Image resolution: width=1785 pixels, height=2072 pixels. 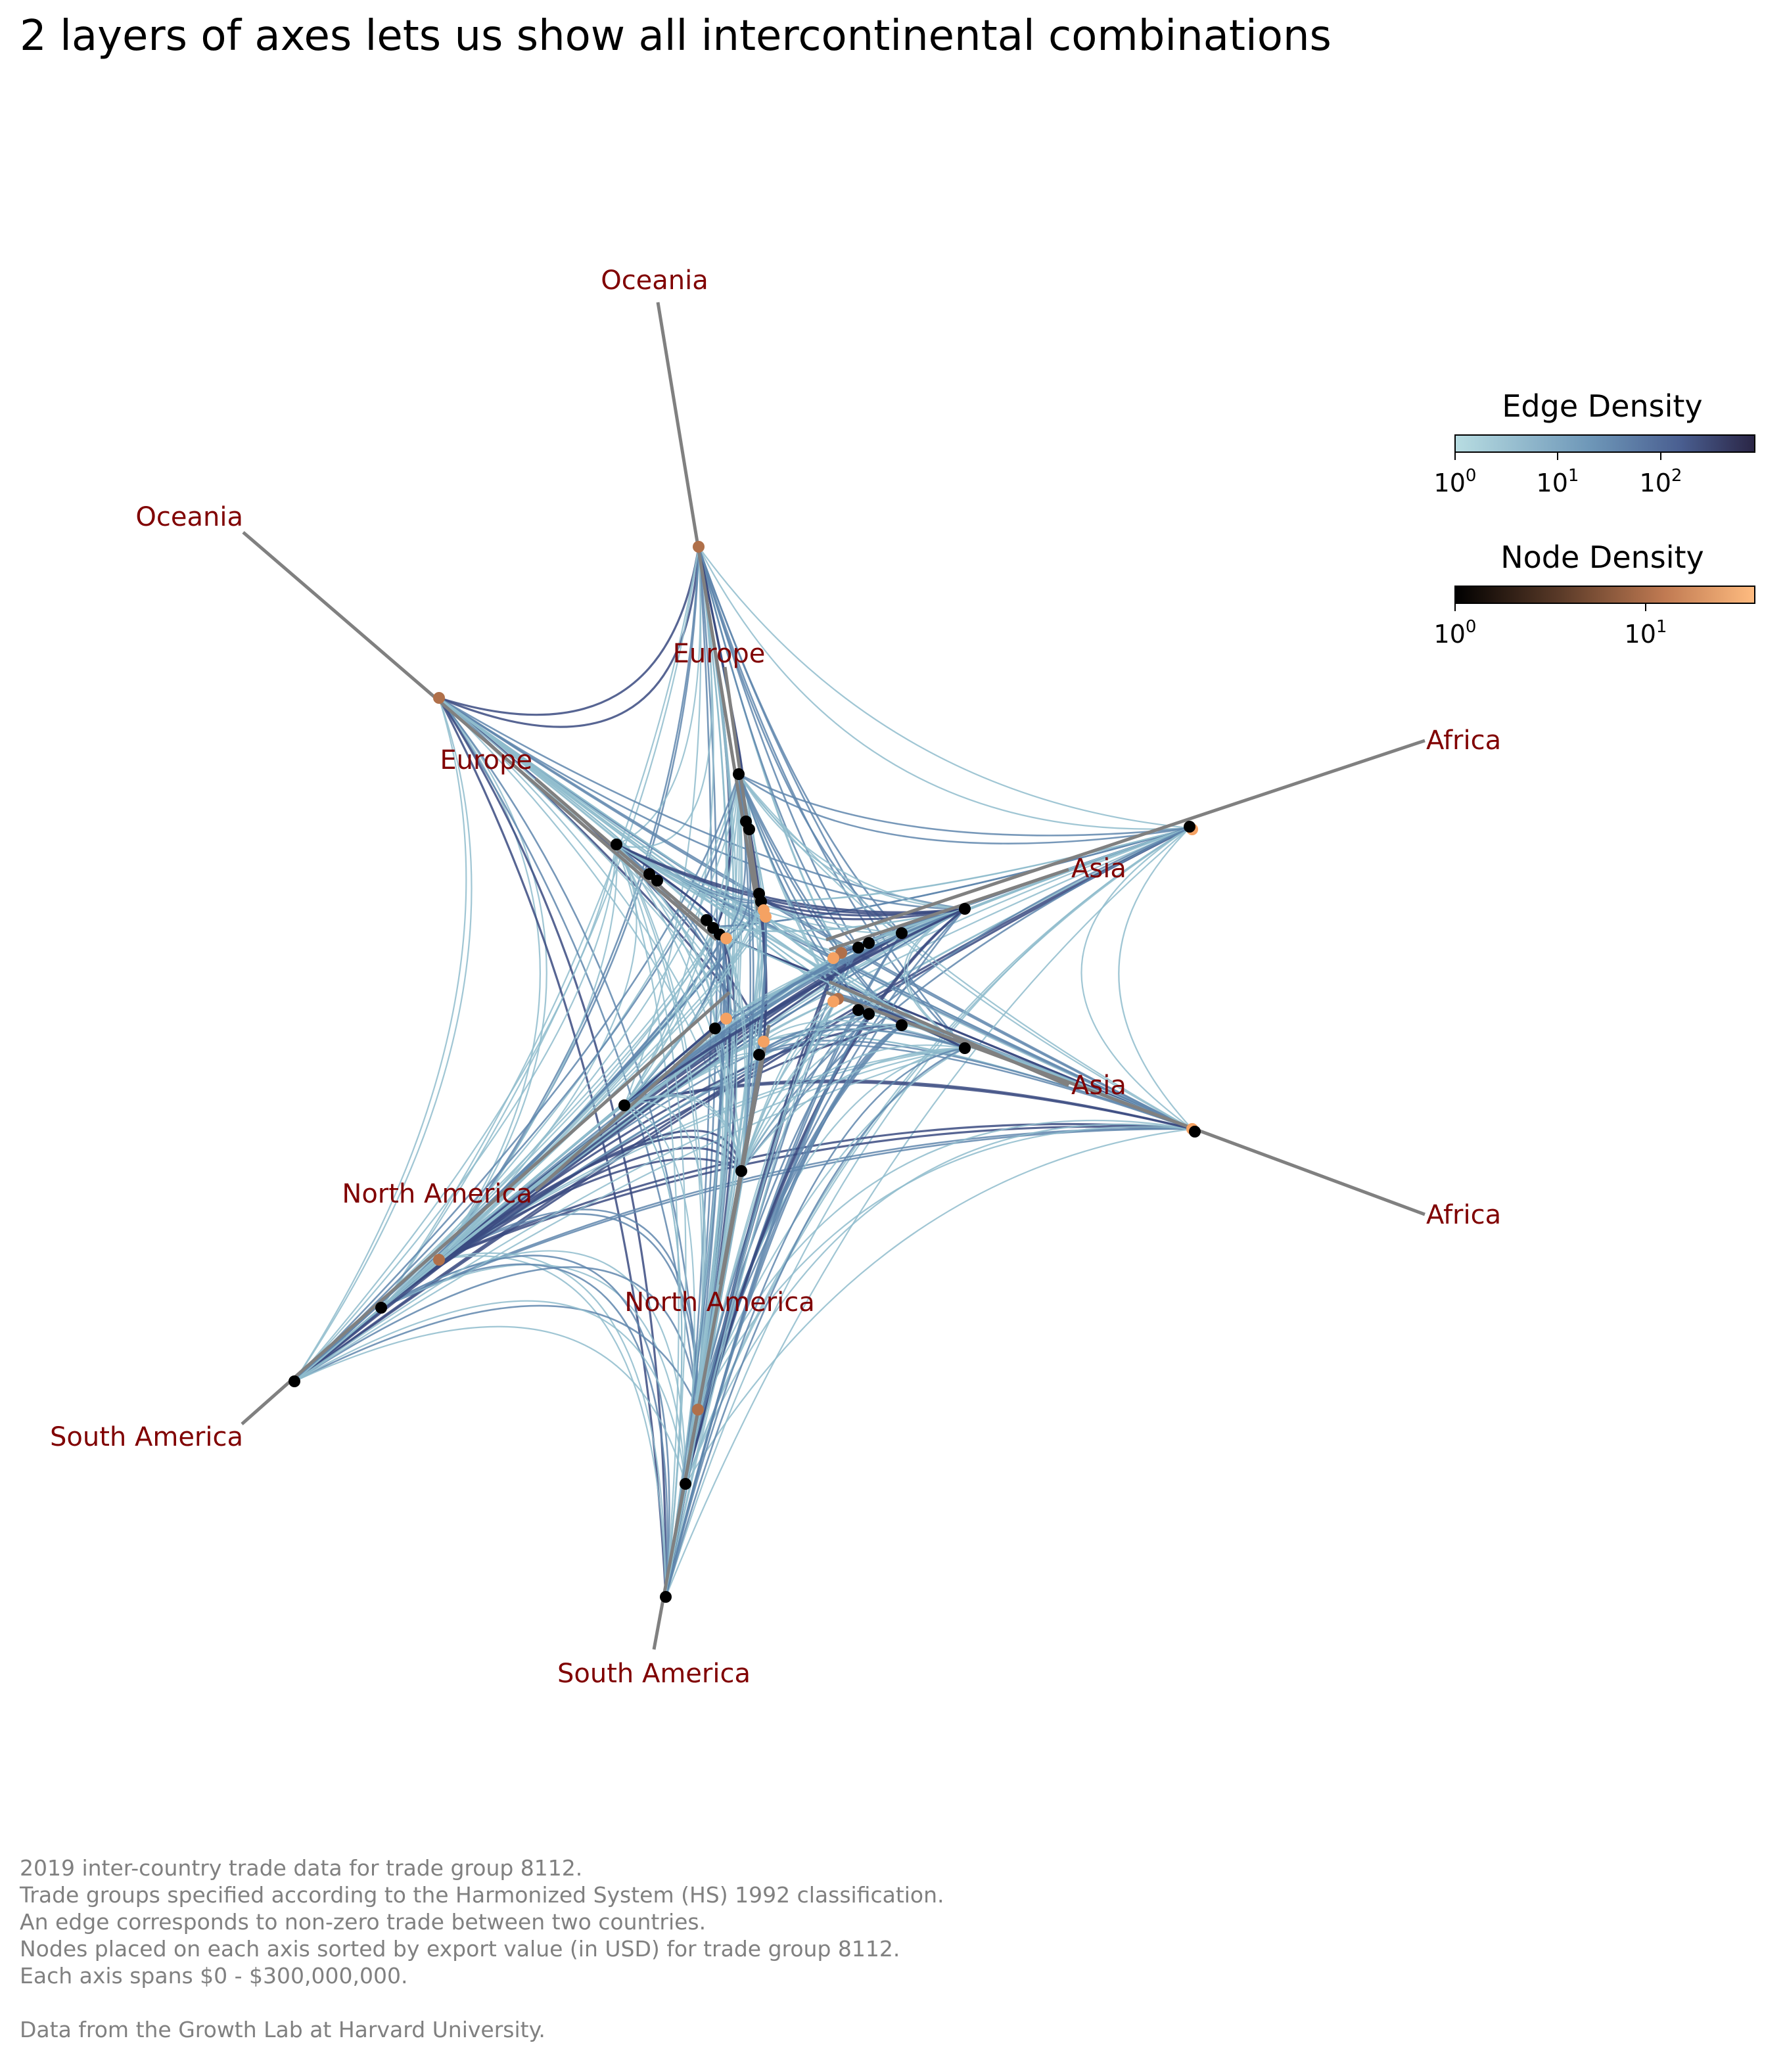 What do you see at coordinates (1455, 481) in the screenshot?
I see `edge-density-tick: 100` at bounding box center [1455, 481].